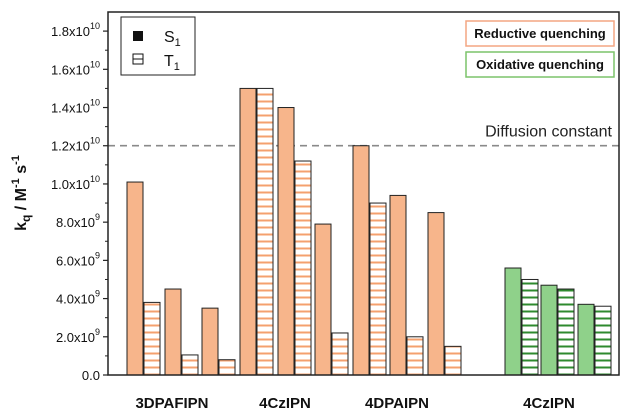  What do you see at coordinates (548, 132) in the screenshot?
I see `diffusion-constant-label: Diffusion constant` at bounding box center [548, 132].